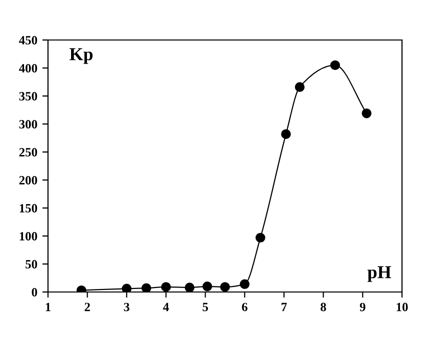 Image resolution: width=421 pixels, height=342 pixels. What do you see at coordinates (28, 68) in the screenshot?
I see `y-tick-label: 400` at bounding box center [28, 68].